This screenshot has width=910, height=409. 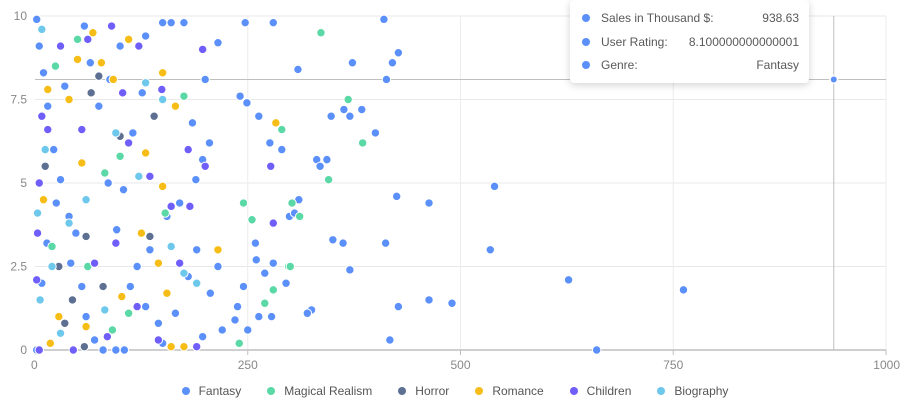 I want to click on legend-item-romance: Romance, so click(x=509, y=391).